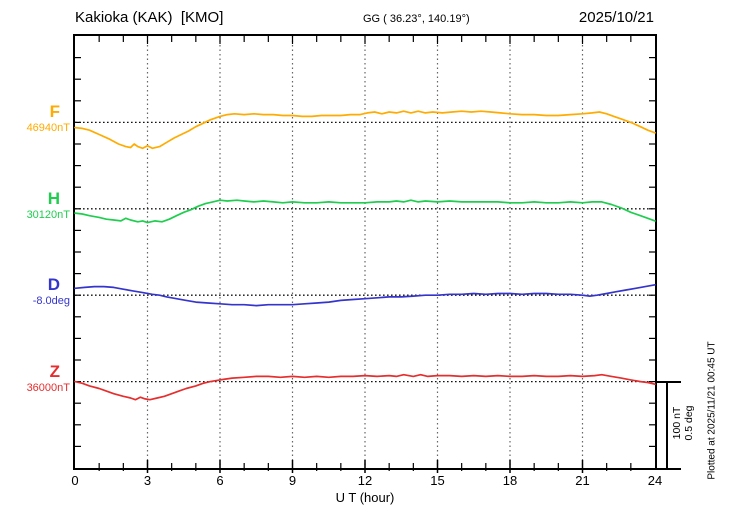 The height and width of the screenshot is (520, 730). What do you see at coordinates (668, 469) in the screenshot?
I see `scale-bar-bottom-cap` at bounding box center [668, 469].